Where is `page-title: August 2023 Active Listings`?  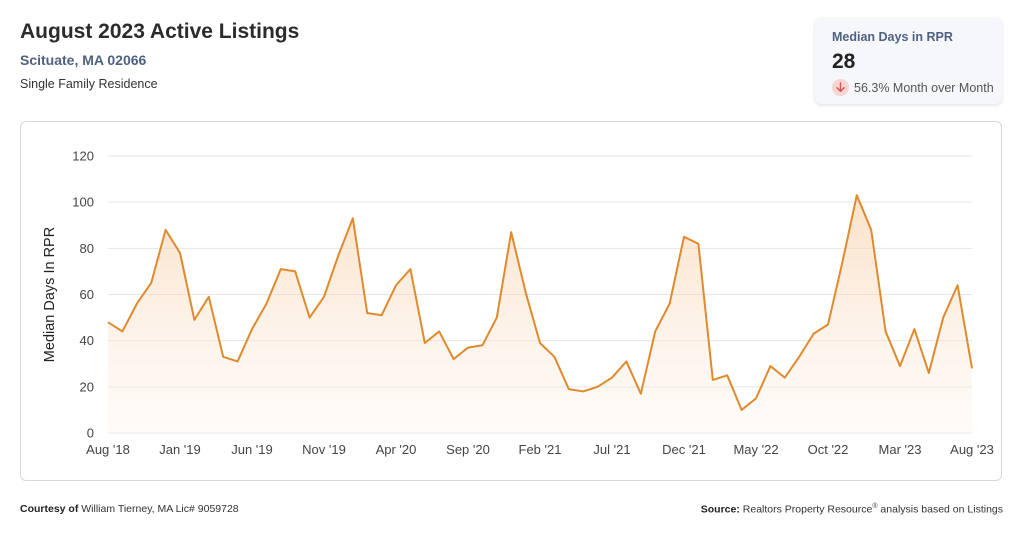
page-title: August 2023 Active Listings is located at coordinates (160, 31).